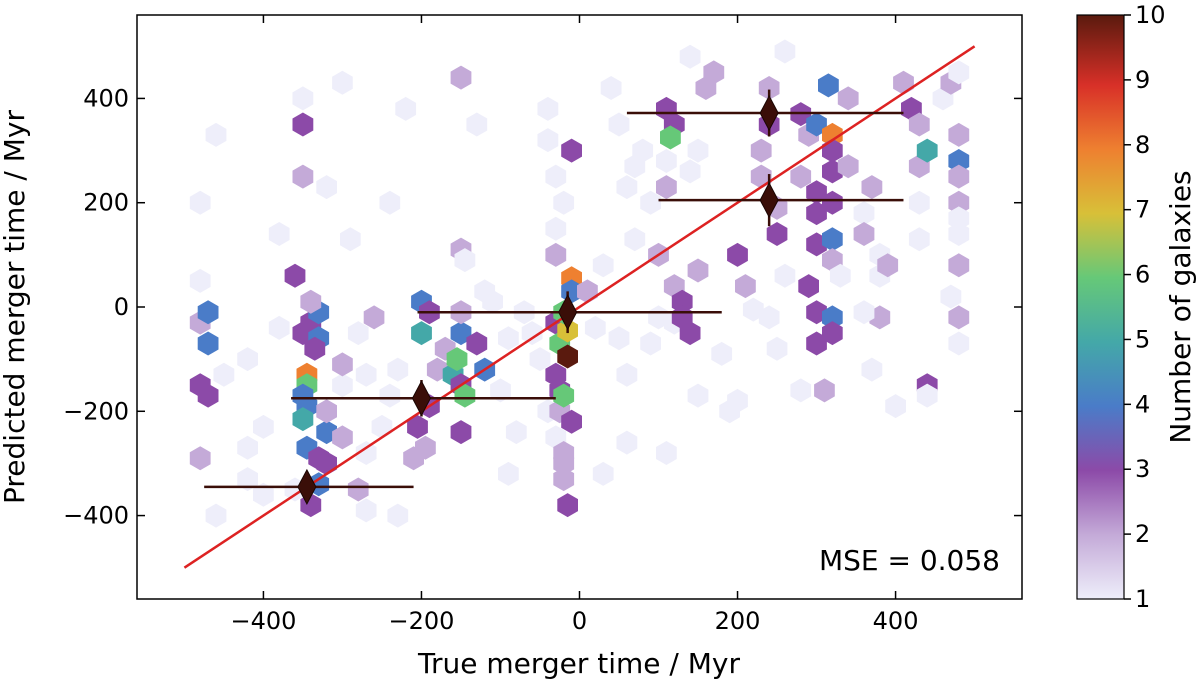 This screenshot has width=1200, height=680. Describe the element at coordinates (579, 663) in the screenshot. I see `x-axis-label: True merger time / Myr` at that location.